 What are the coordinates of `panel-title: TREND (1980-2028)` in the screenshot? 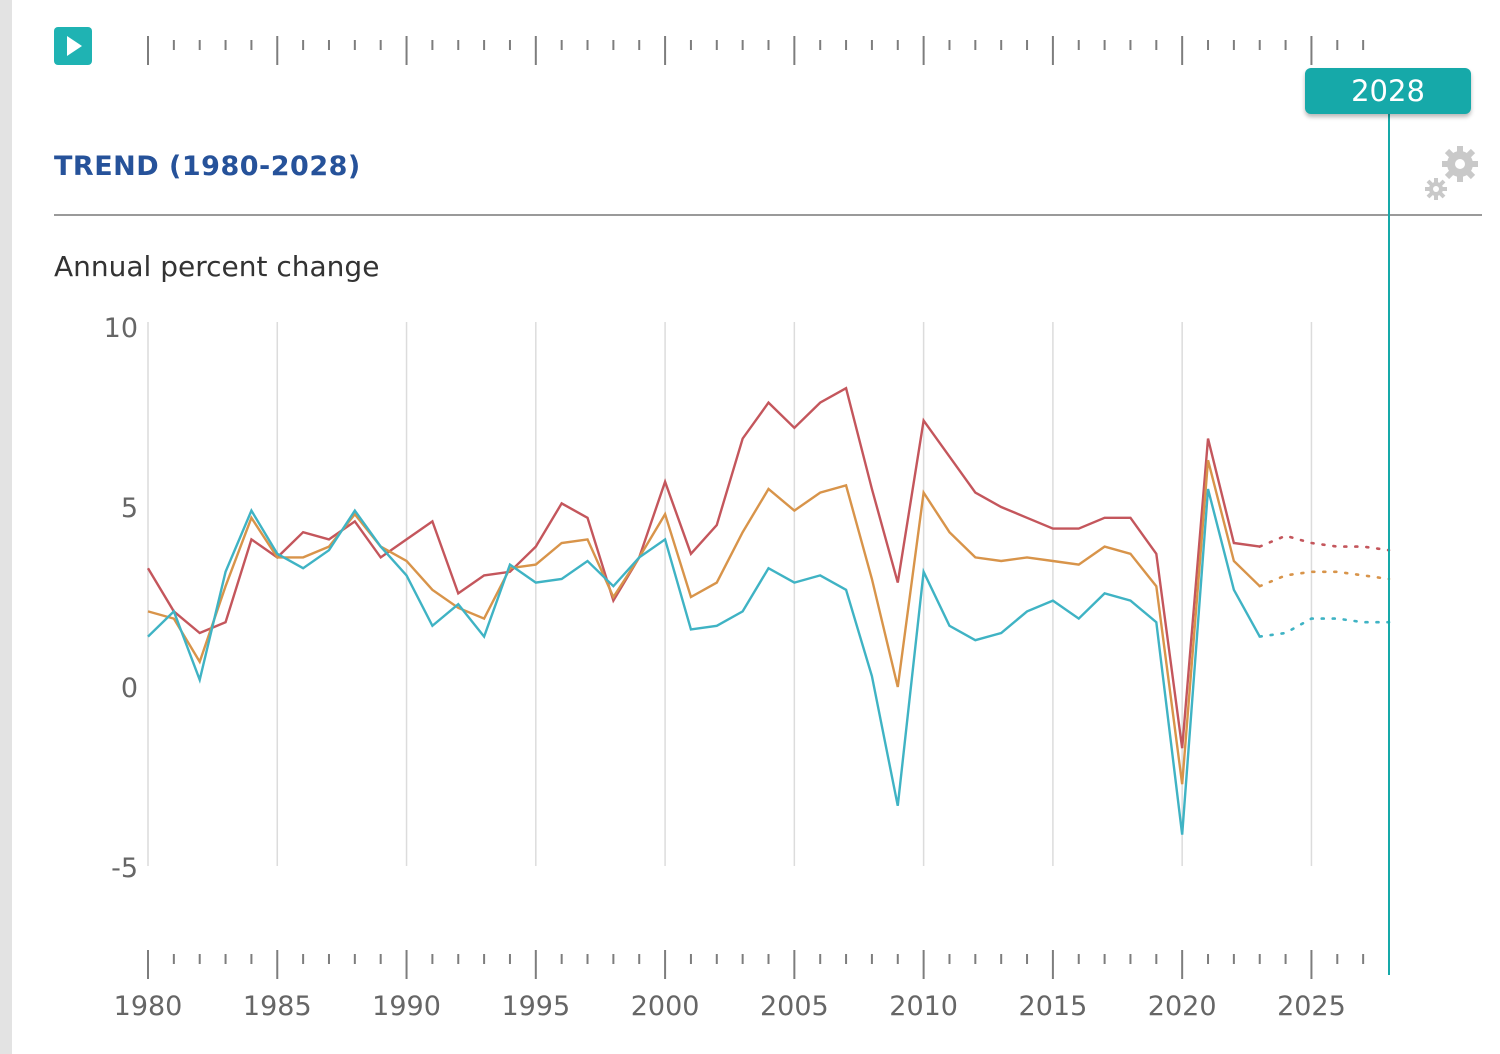 It's located at (207, 166).